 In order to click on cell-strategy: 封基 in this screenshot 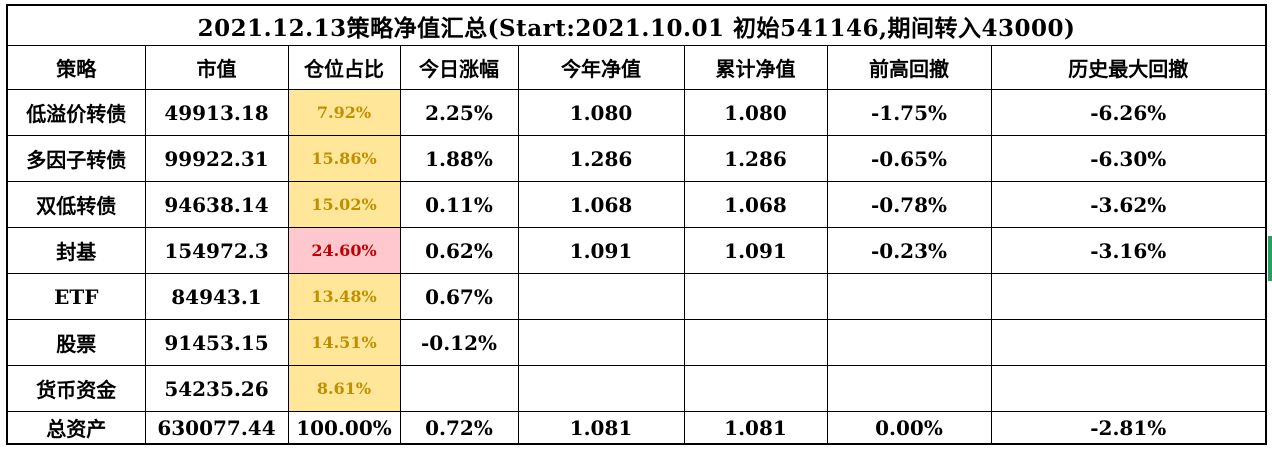, I will do `click(76, 250)`.